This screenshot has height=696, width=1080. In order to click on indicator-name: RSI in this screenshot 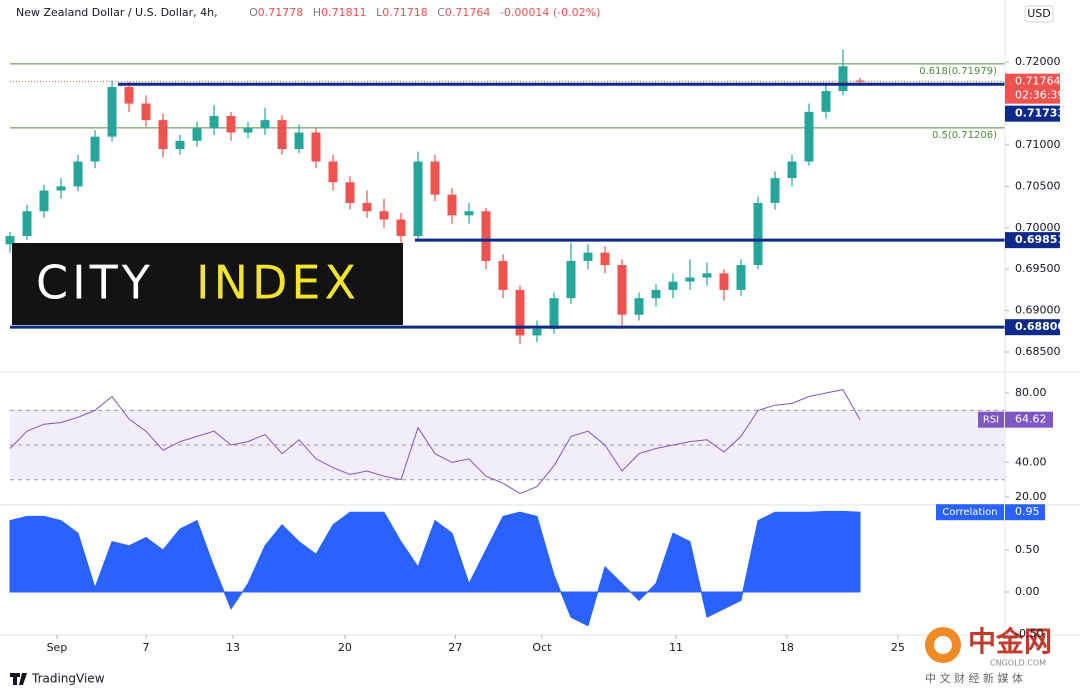, I will do `click(991, 420)`.